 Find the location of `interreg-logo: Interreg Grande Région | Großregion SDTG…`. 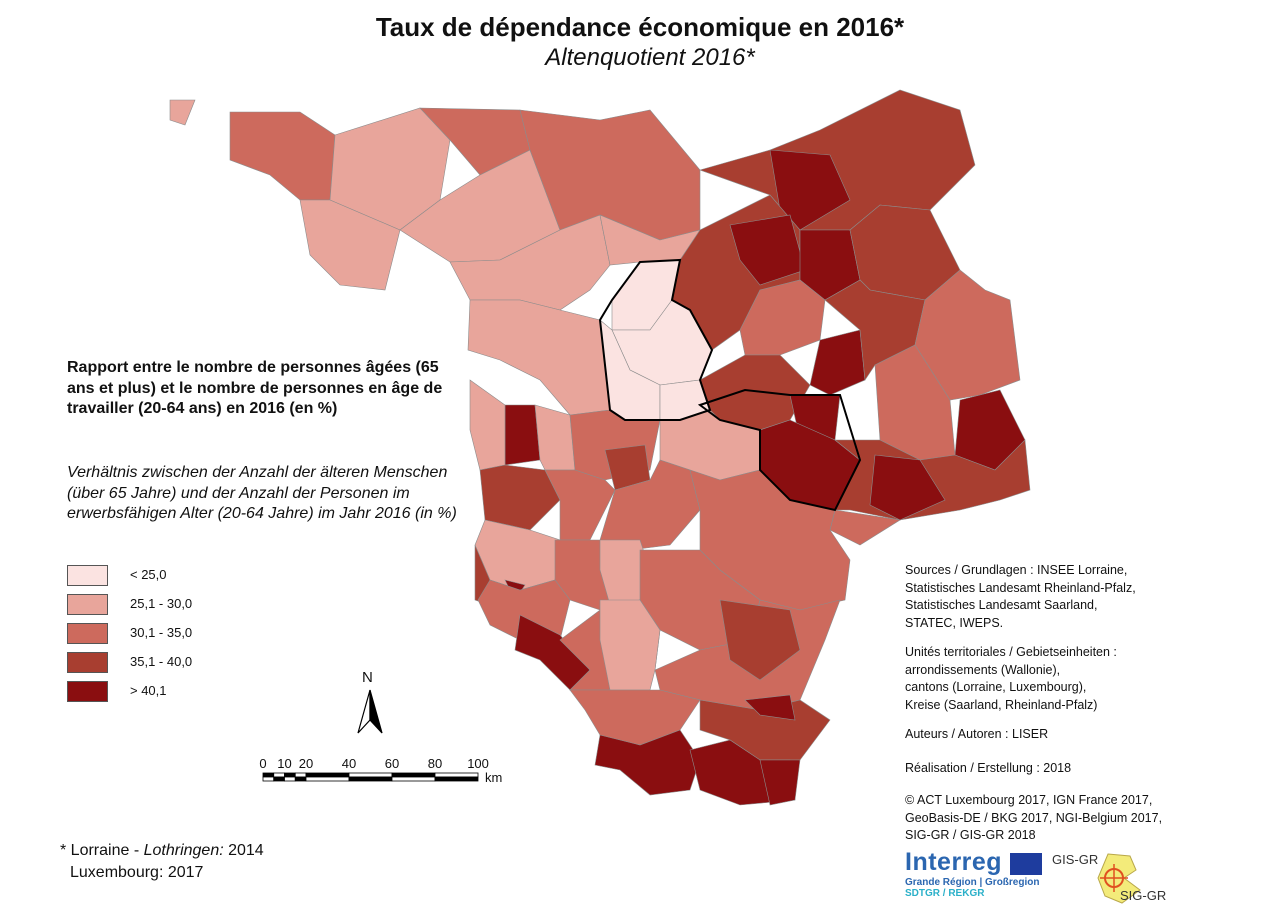

interreg-logo: Interreg Grande Région | Großregion SDTG… is located at coordinates (973, 873).